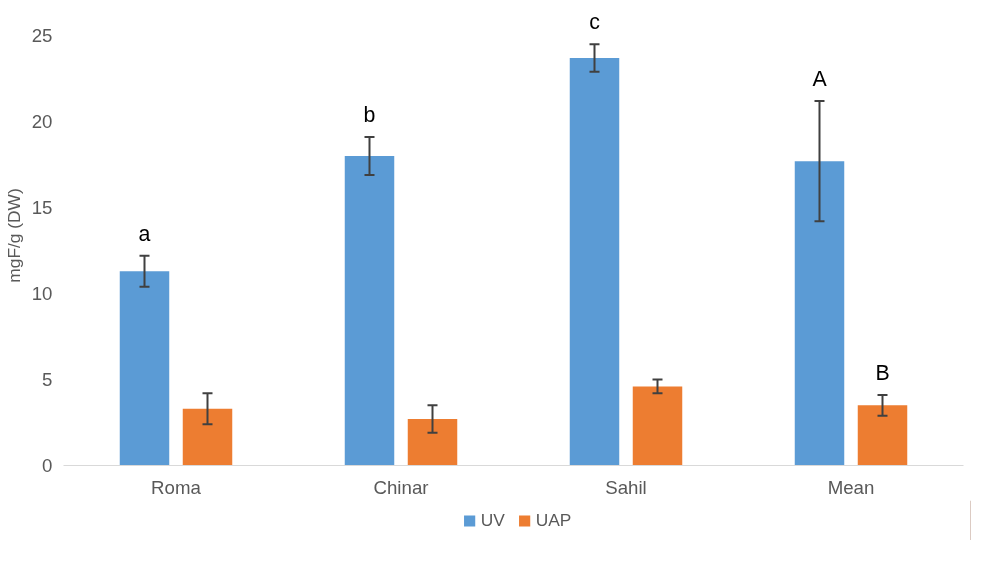 The height and width of the screenshot is (588, 1003). I want to click on text: c, so click(595, 22).